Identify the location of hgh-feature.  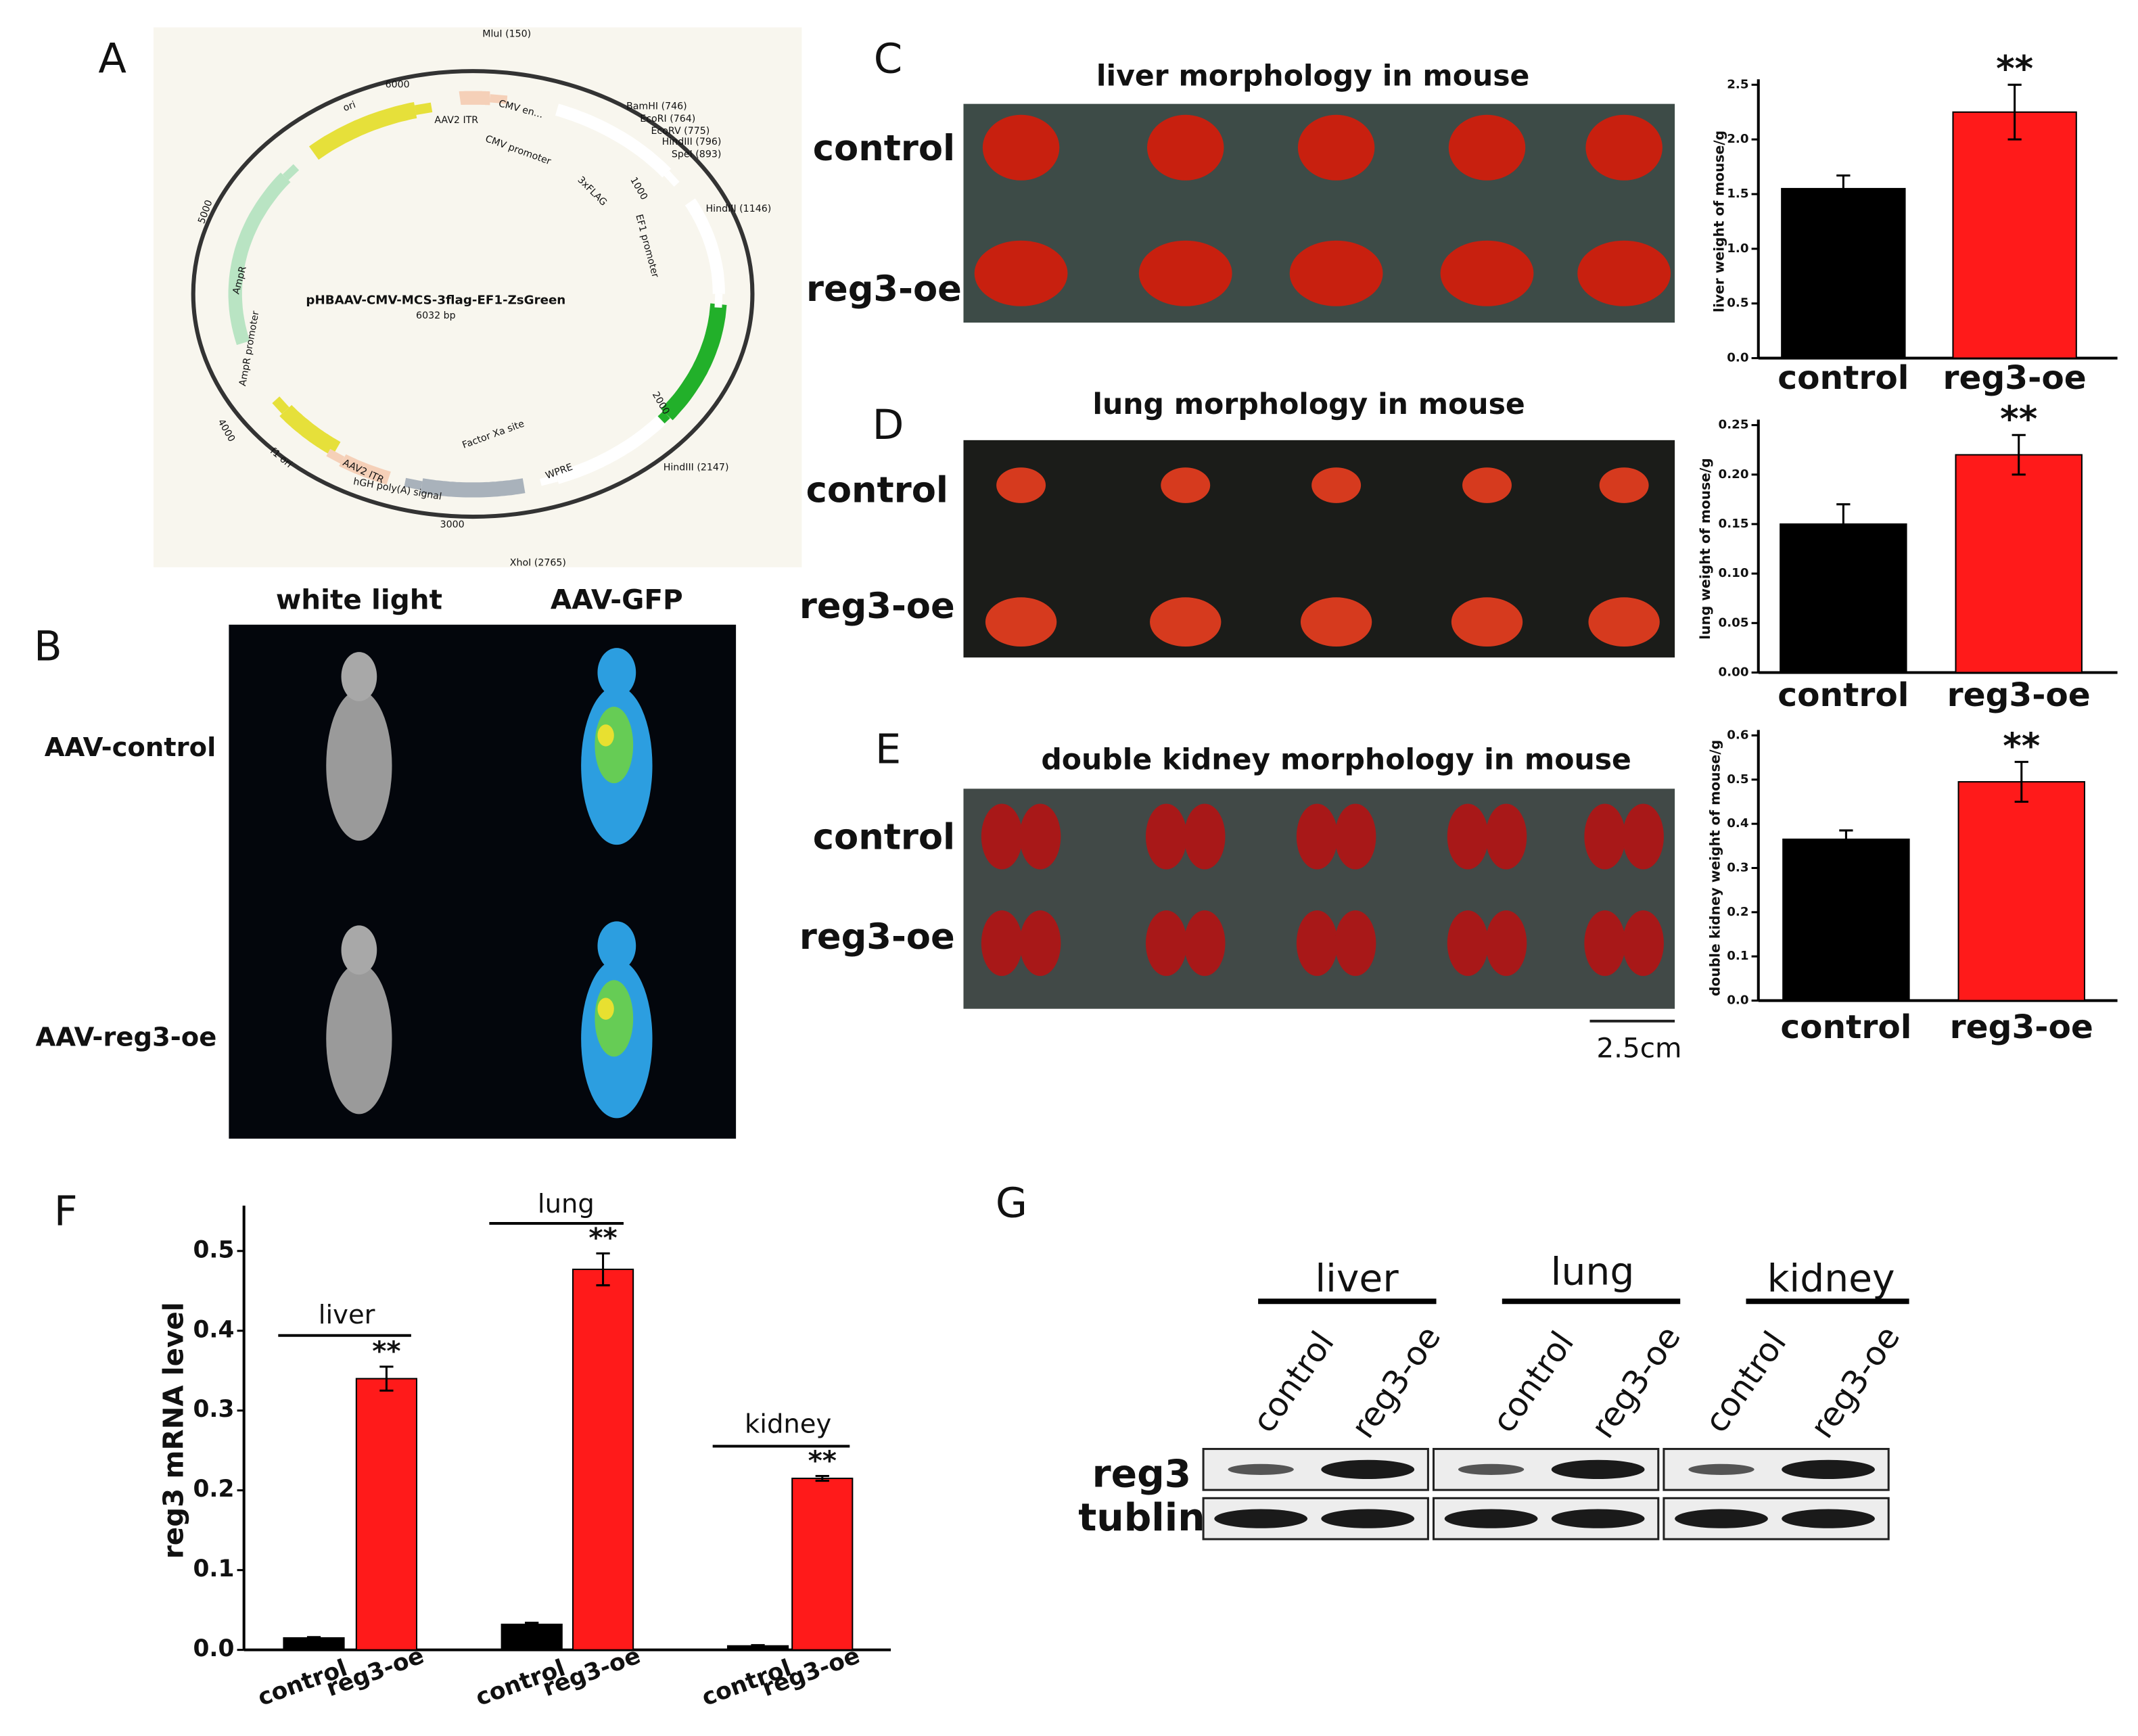
(473, 488).